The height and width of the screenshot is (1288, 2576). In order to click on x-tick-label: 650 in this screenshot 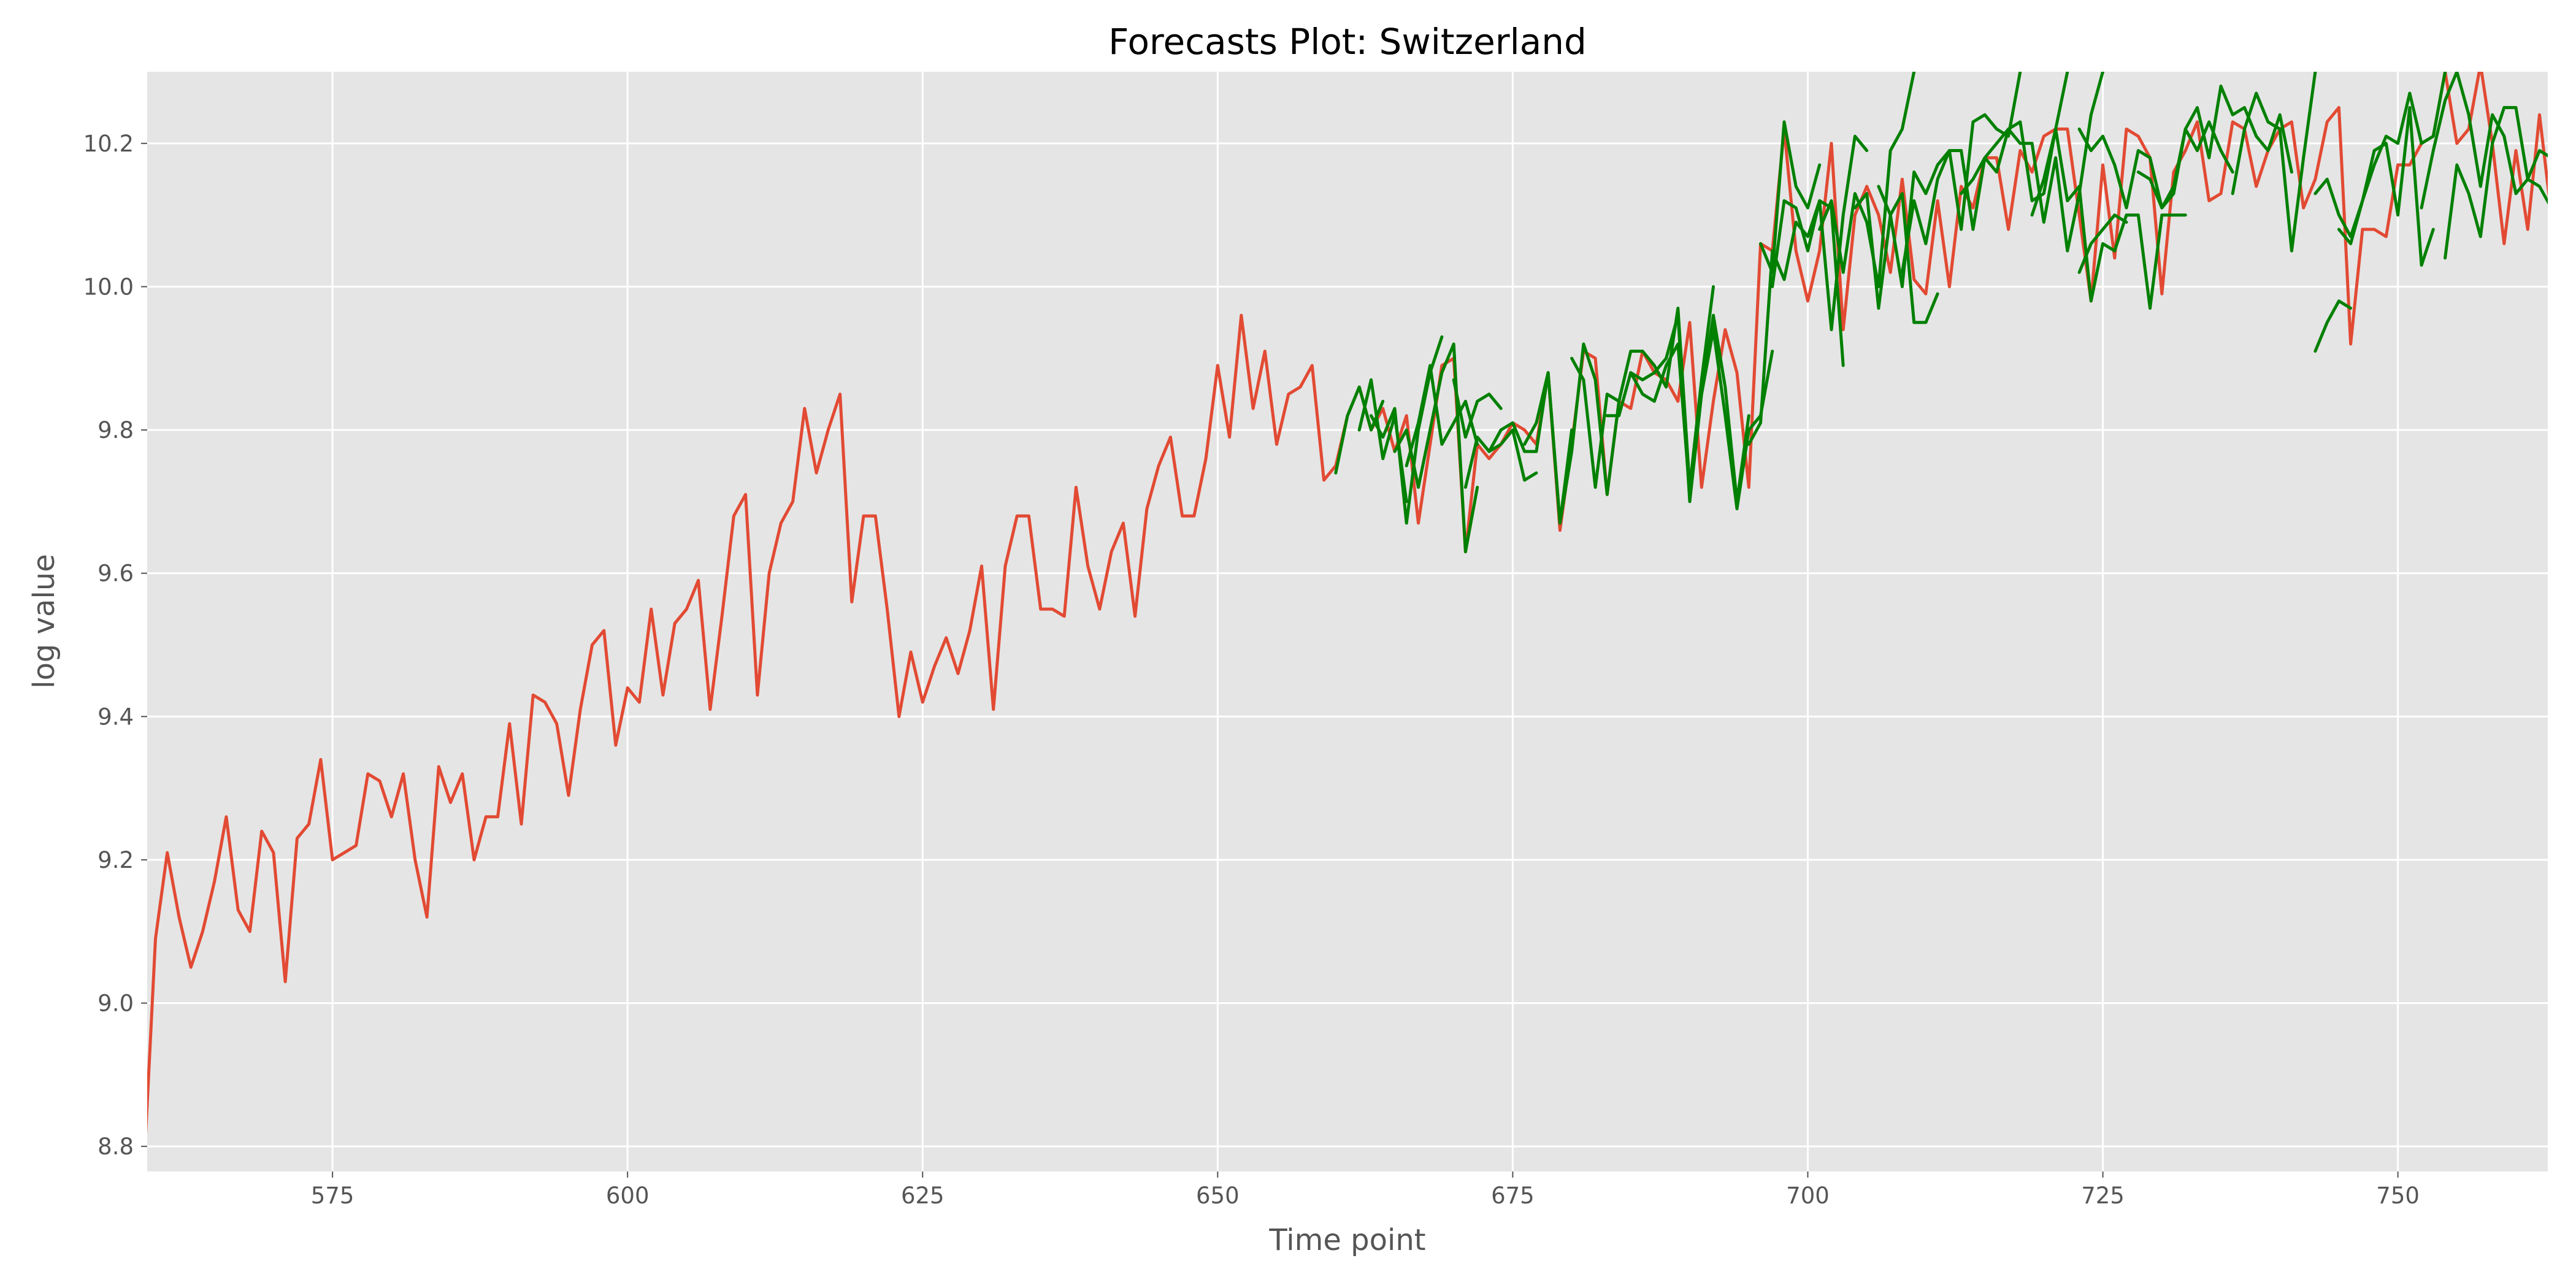, I will do `click(1218, 1196)`.